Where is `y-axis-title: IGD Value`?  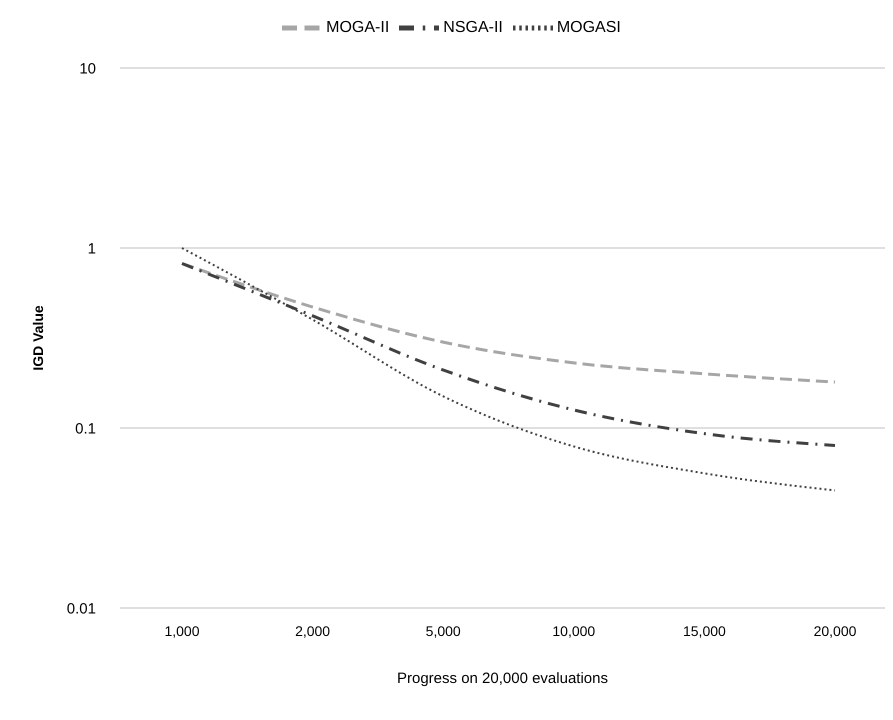 y-axis-title: IGD Value is located at coordinates (38, 338).